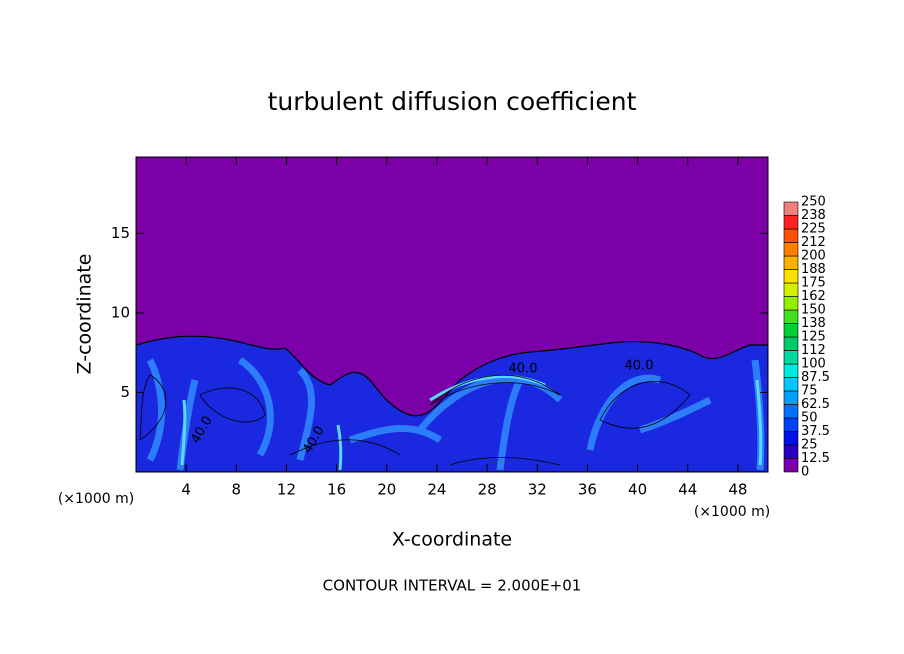 The width and height of the screenshot is (904, 654). What do you see at coordinates (813, 296) in the screenshot?
I see `colorbar-label: 162` at bounding box center [813, 296].